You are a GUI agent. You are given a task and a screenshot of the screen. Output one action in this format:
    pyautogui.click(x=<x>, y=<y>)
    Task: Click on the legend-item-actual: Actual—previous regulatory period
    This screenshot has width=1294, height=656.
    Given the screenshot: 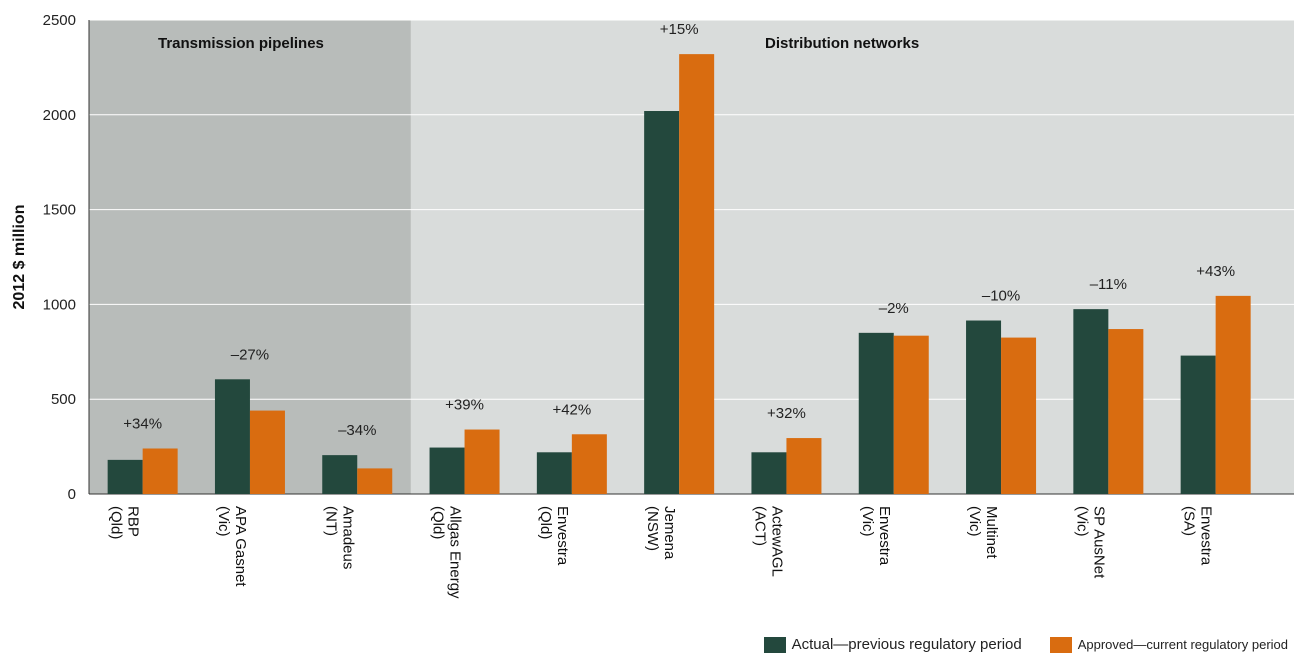 What is the action you would take?
    pyautogui.click(x=892, y=644)
    